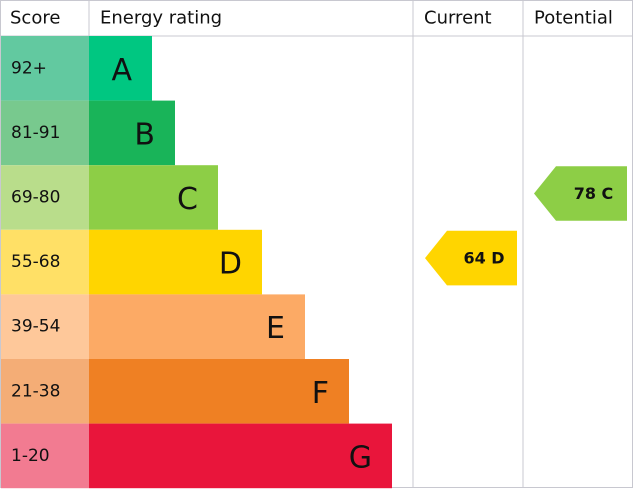 This screenshot has width=633, height=489. Describe the element at coordinates (35, 262) in the screenshot. I see `score-label: 55-68` at that location.